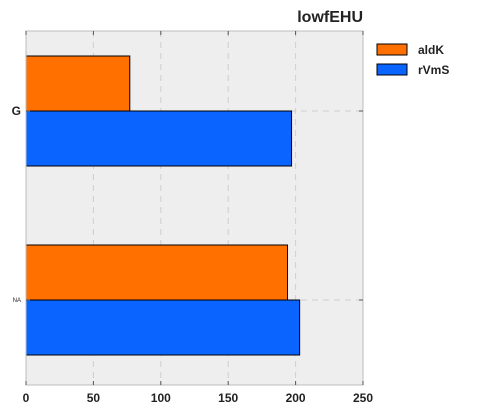 This screenshot has width=483, height=414. I want to click on x-tick-label: 100, so click(161, 398).